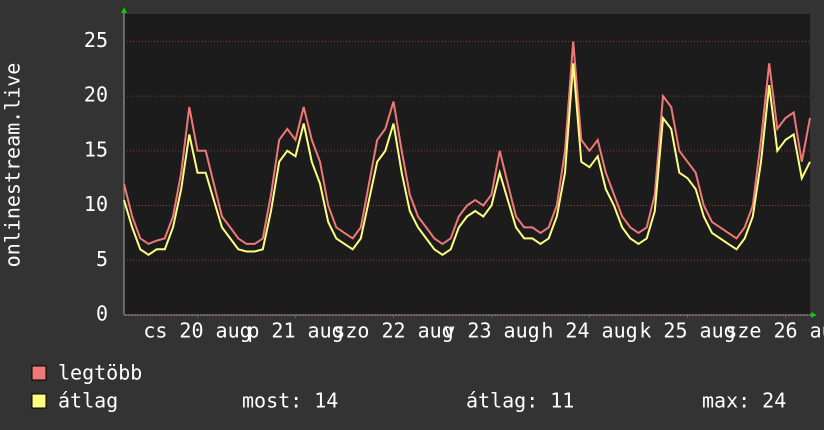 This screenshot has width=824, height=430. I want to click on x-tick-label: sze 26 aug, so click(774, 331).